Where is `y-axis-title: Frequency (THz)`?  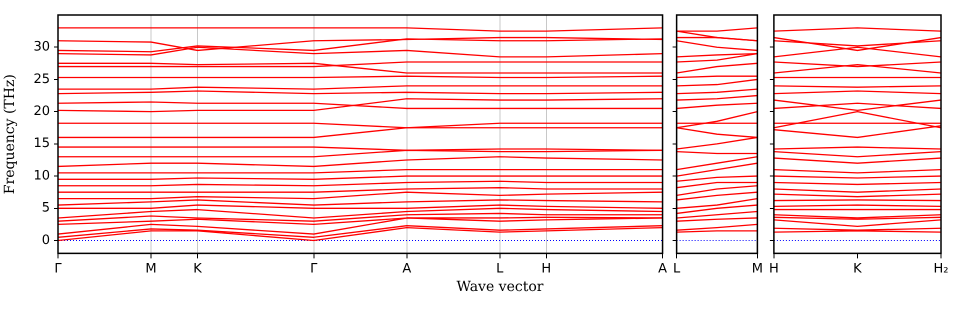
y-axis-title: Frequency (THz) is located at coordinates (10, 134).